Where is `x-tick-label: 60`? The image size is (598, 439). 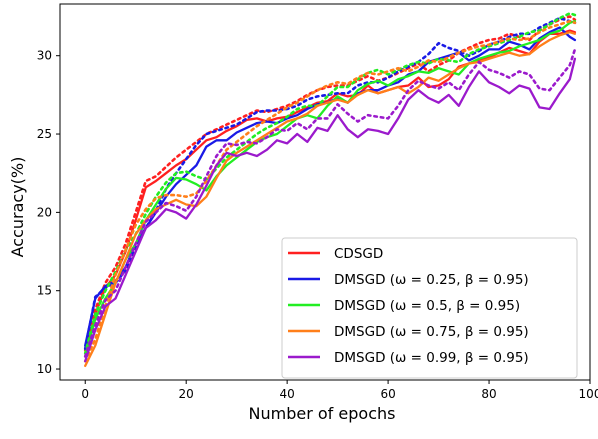
x-tick-label: 60 is located at coordinates (387, 394).